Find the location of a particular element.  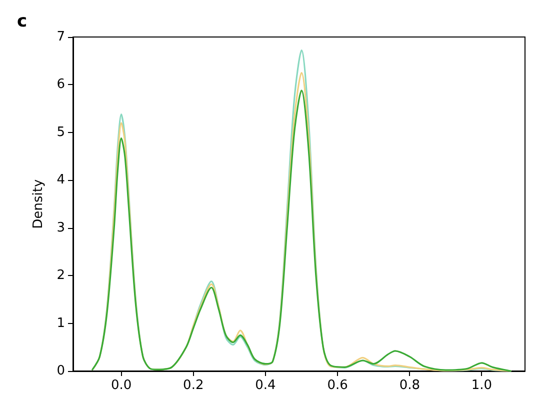

y-axis-title: Density is located at coordinates (38, 203).